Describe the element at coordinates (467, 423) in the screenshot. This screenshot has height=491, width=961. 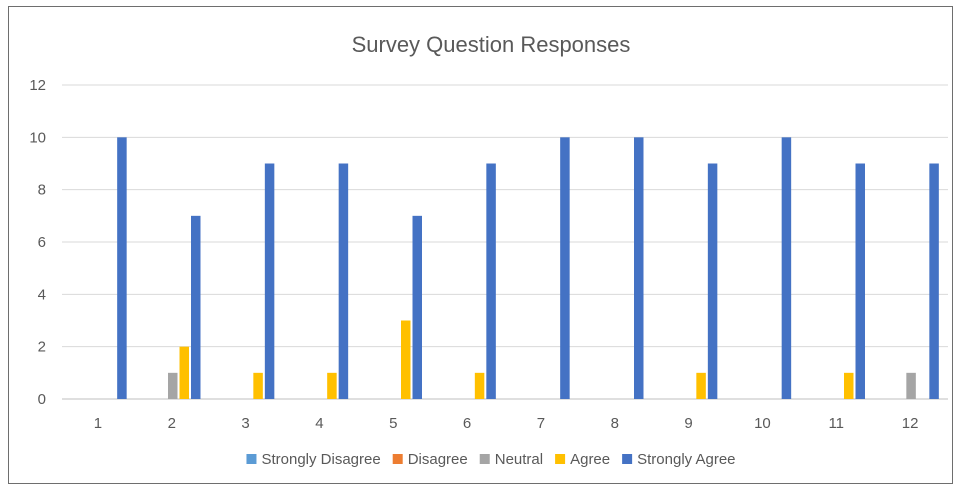
I see `x-tick-label: 6` at that location.